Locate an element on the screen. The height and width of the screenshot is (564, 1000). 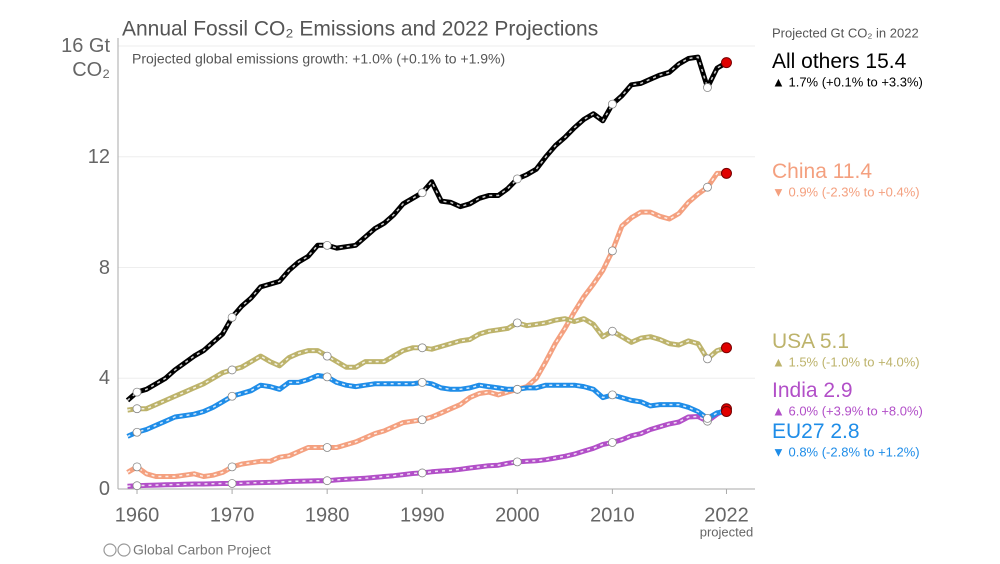
y-tick-label: 8 is located at coordinates (104, 267).